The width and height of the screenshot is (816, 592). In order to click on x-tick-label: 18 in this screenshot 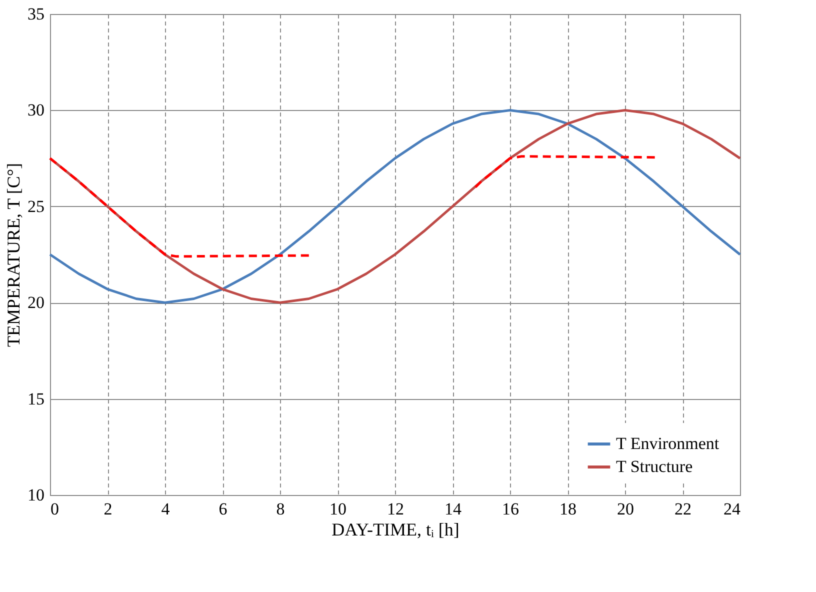, I will do `click(568, 509)`.